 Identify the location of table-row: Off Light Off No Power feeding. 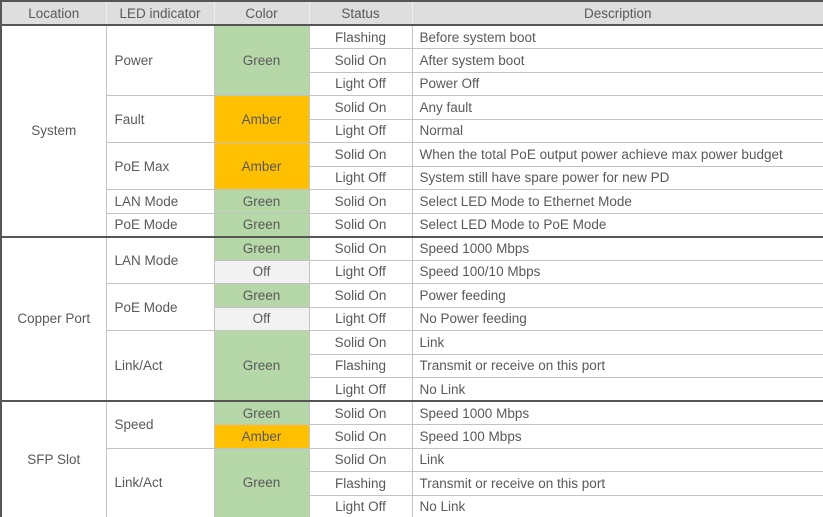
(412, 318).